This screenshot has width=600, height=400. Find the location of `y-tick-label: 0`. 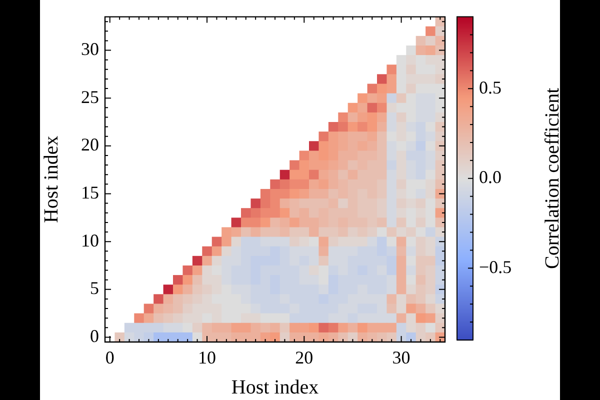

y-tick-label: 0 is located at coordinates (94, 336).